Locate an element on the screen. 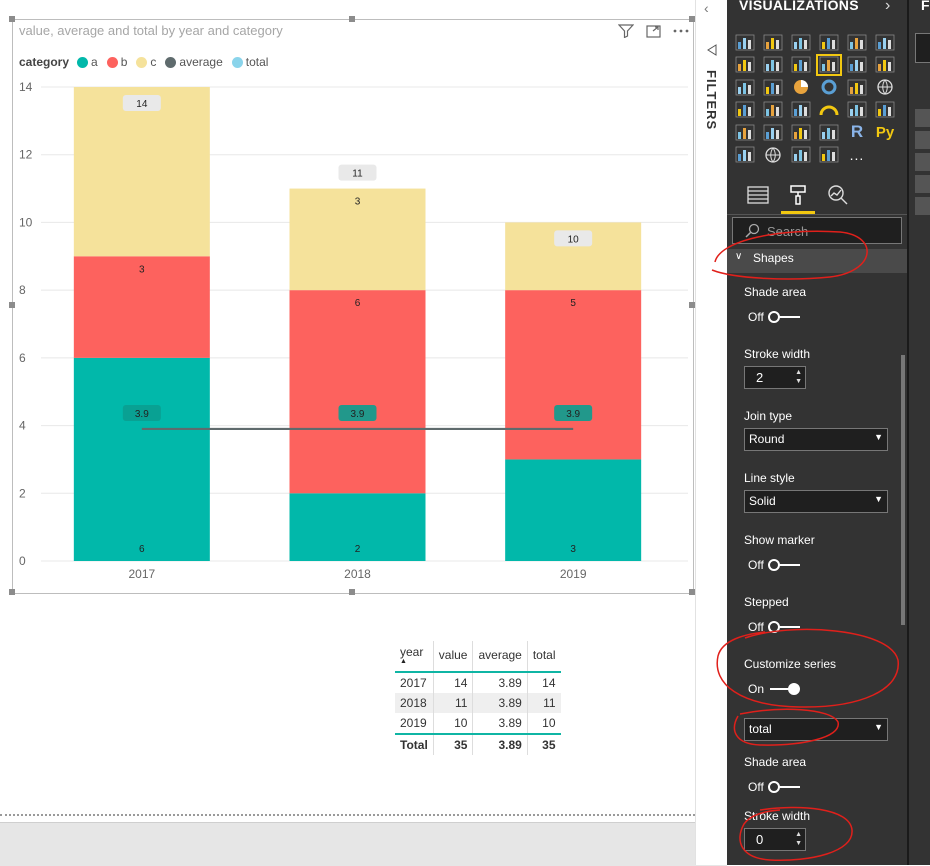 The width and height of the screenshot is (930, 866). tab-format is located at coordinates (798, 199).